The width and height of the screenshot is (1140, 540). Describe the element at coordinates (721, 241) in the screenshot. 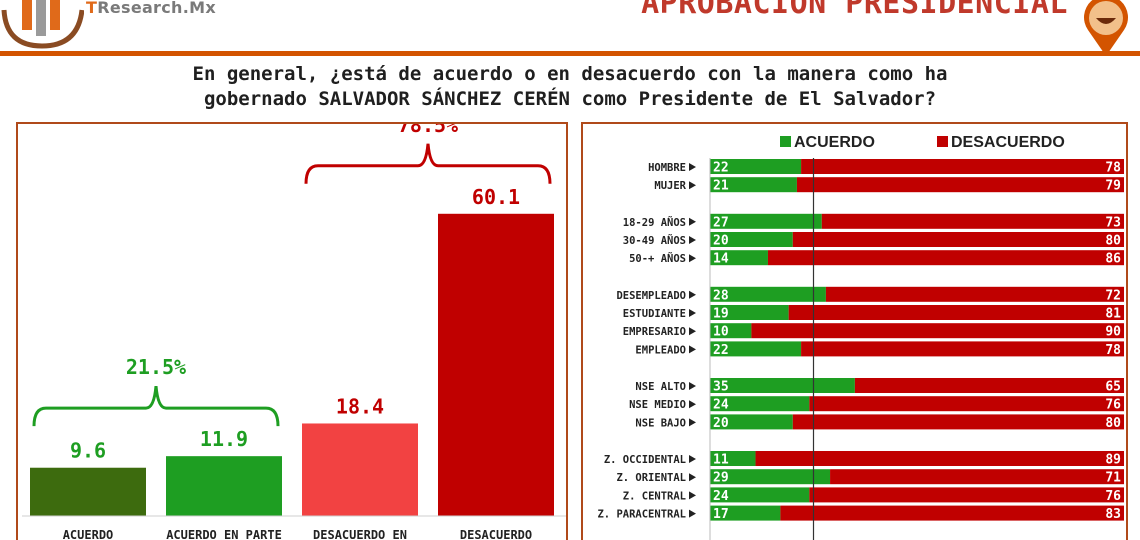

I see `value-acuerdo-4: 20` at that location.